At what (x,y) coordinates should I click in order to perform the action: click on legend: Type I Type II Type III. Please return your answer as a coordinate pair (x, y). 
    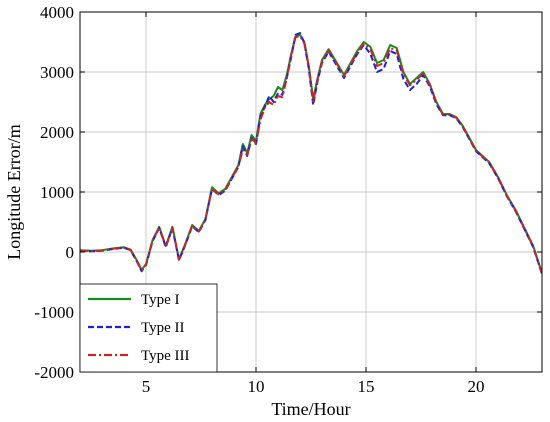
    Looking at the image, I should click on (148, 328).